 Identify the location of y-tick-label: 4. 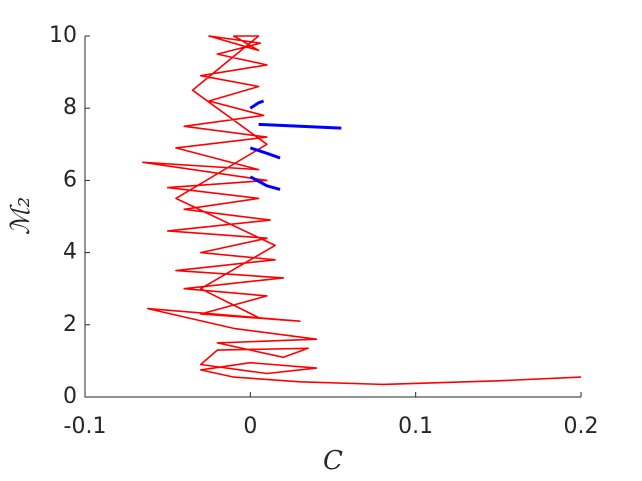
(70, 252).